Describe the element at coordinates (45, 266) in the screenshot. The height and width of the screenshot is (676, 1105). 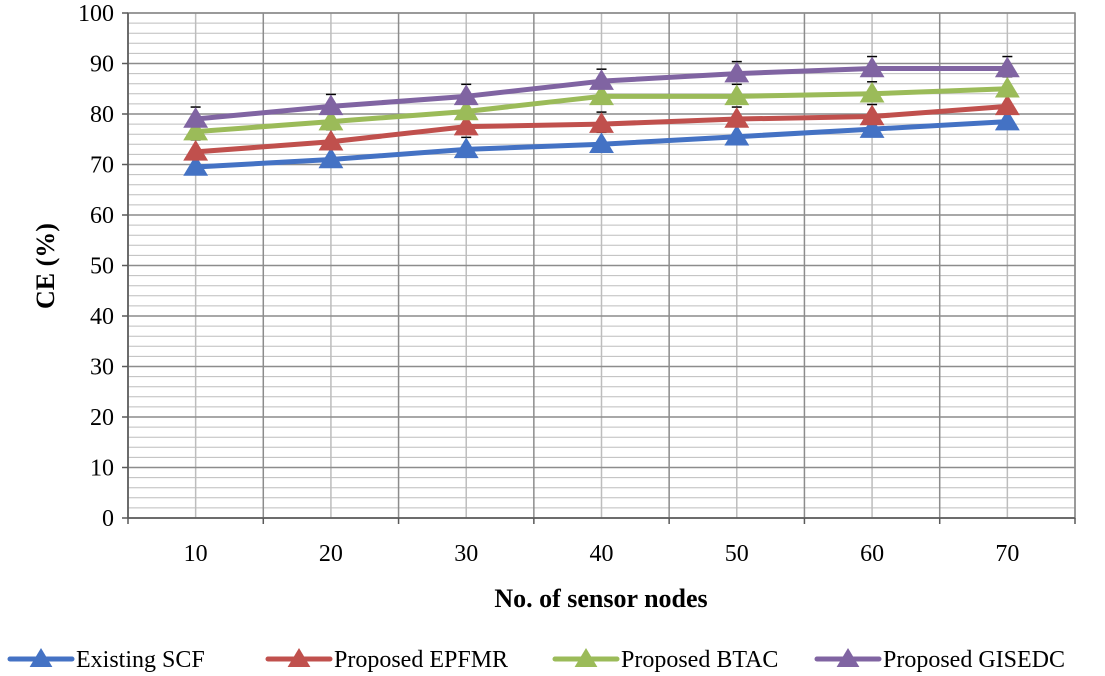
I see `y-axis-title: CE (%)` at that location.